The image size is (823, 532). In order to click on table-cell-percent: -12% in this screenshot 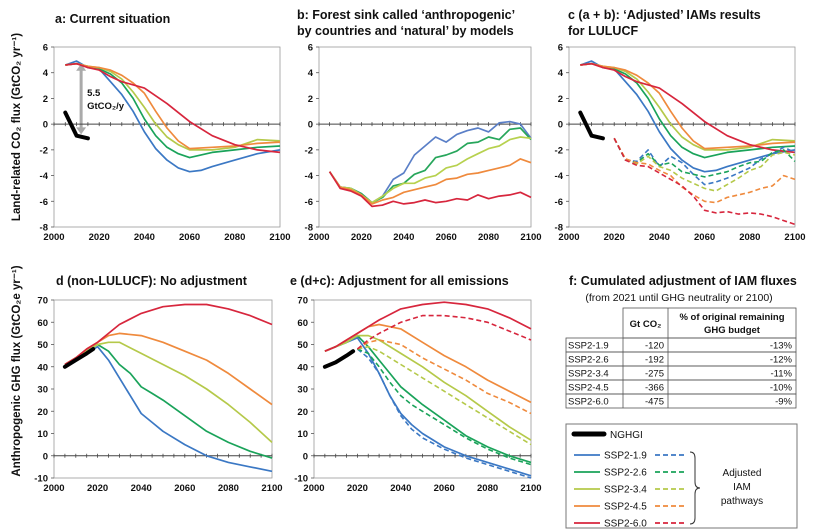, I will do `click(781, 360)`.